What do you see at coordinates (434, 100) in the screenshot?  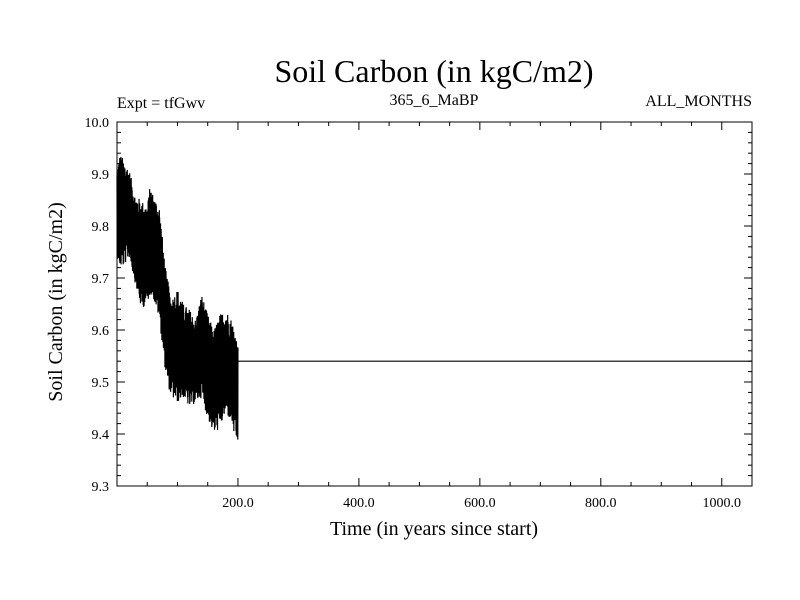 I see `period-label: 365_6_MaBP` at bounding box center [434, 100].